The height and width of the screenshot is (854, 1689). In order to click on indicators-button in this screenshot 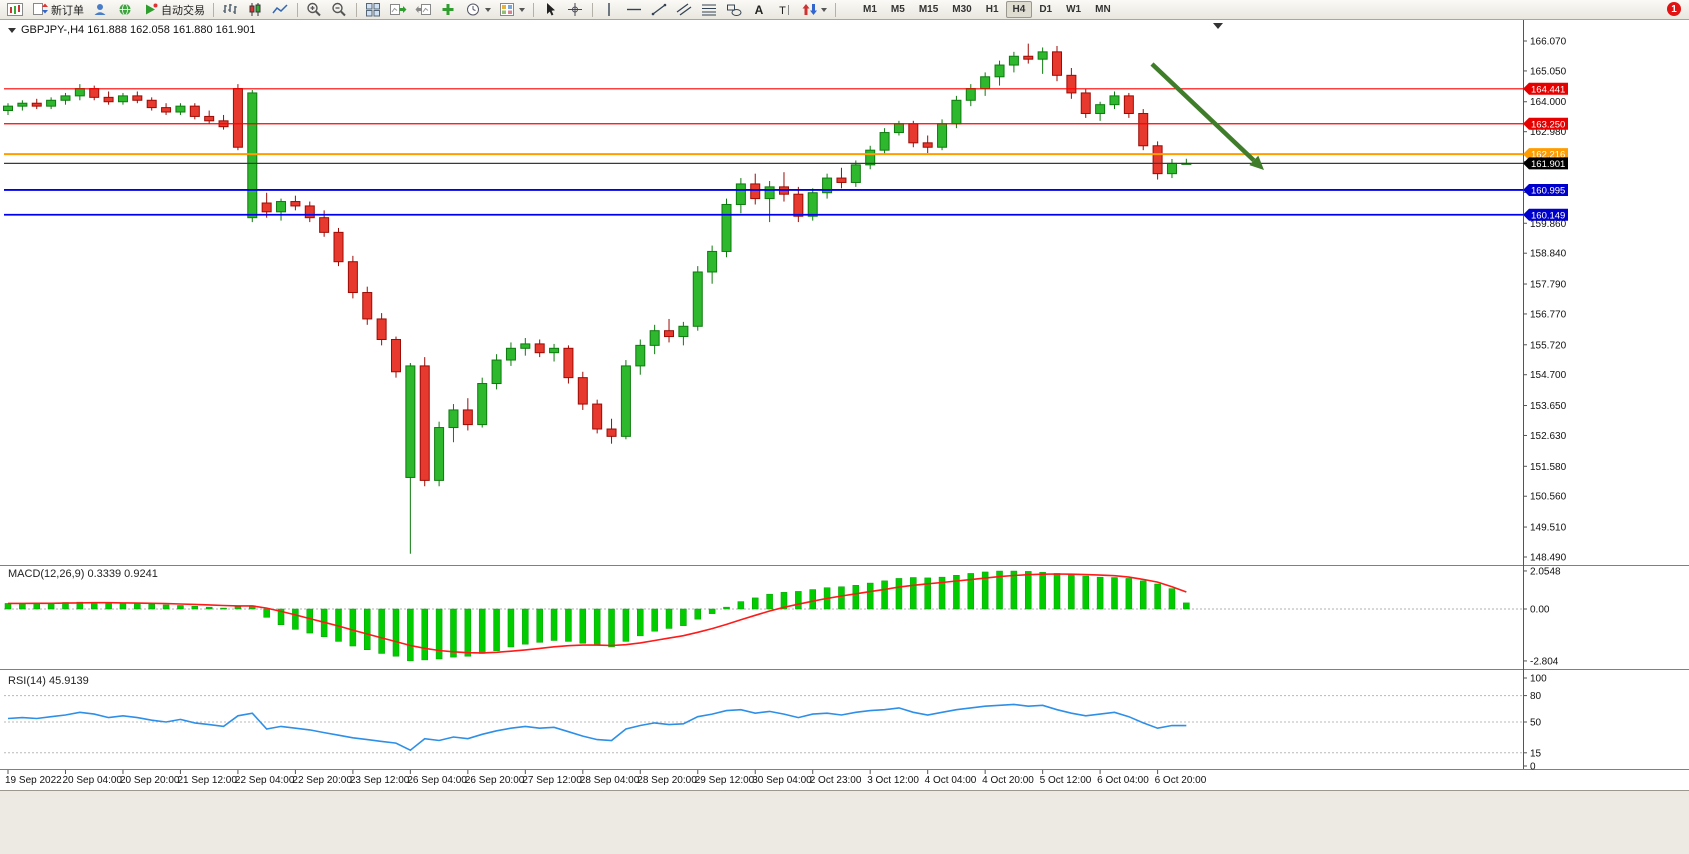, I will do `click(448, 10)`.